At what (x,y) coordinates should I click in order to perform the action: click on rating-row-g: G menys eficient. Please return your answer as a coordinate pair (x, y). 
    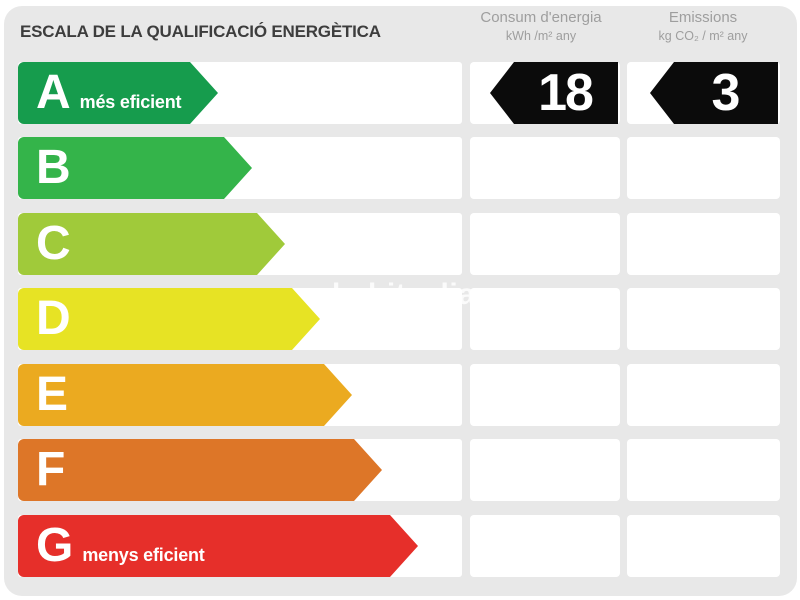
    Looking at the image, I should click on (400, 546).